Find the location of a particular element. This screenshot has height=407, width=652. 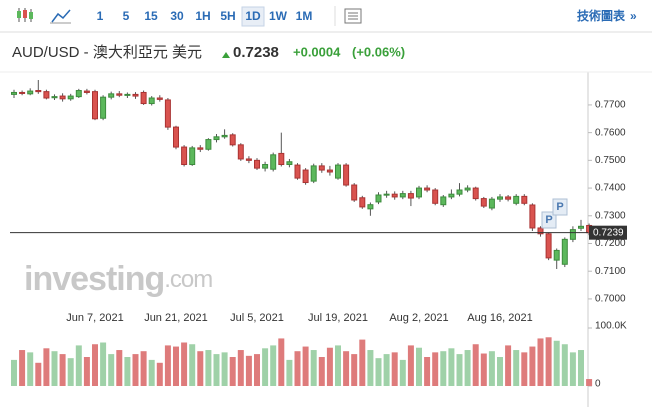

y-tick-label: 0.7200 is located at coordinates (610, 243).